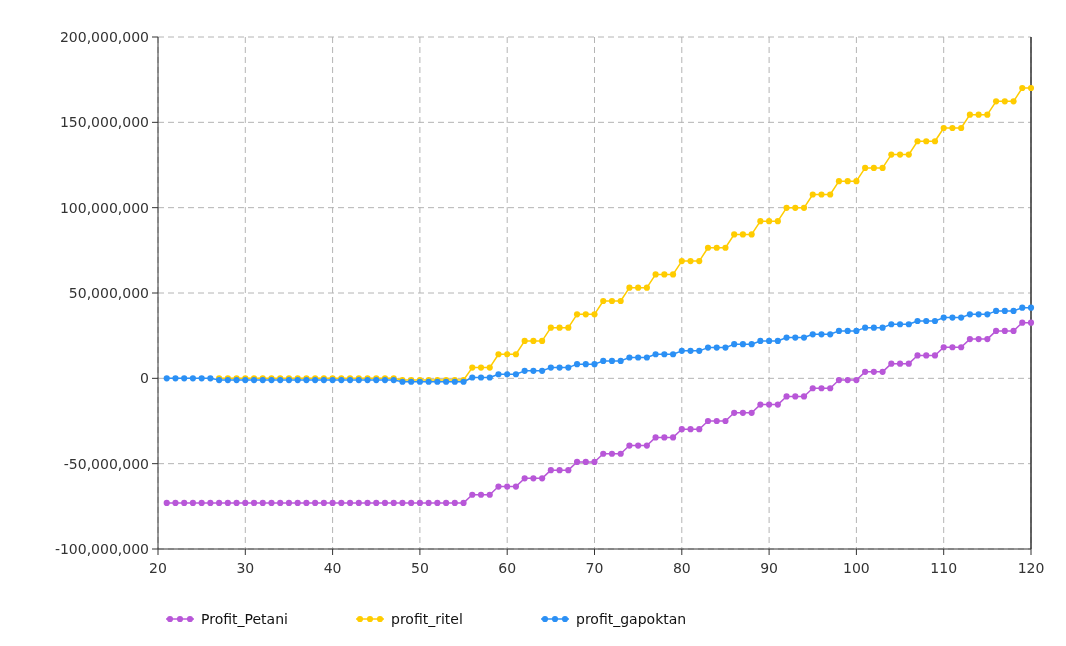  What do you see at coordinates (158, 568) in the screenshot?
I see `x-tick-label: 20` at bounding box center [158, 568].